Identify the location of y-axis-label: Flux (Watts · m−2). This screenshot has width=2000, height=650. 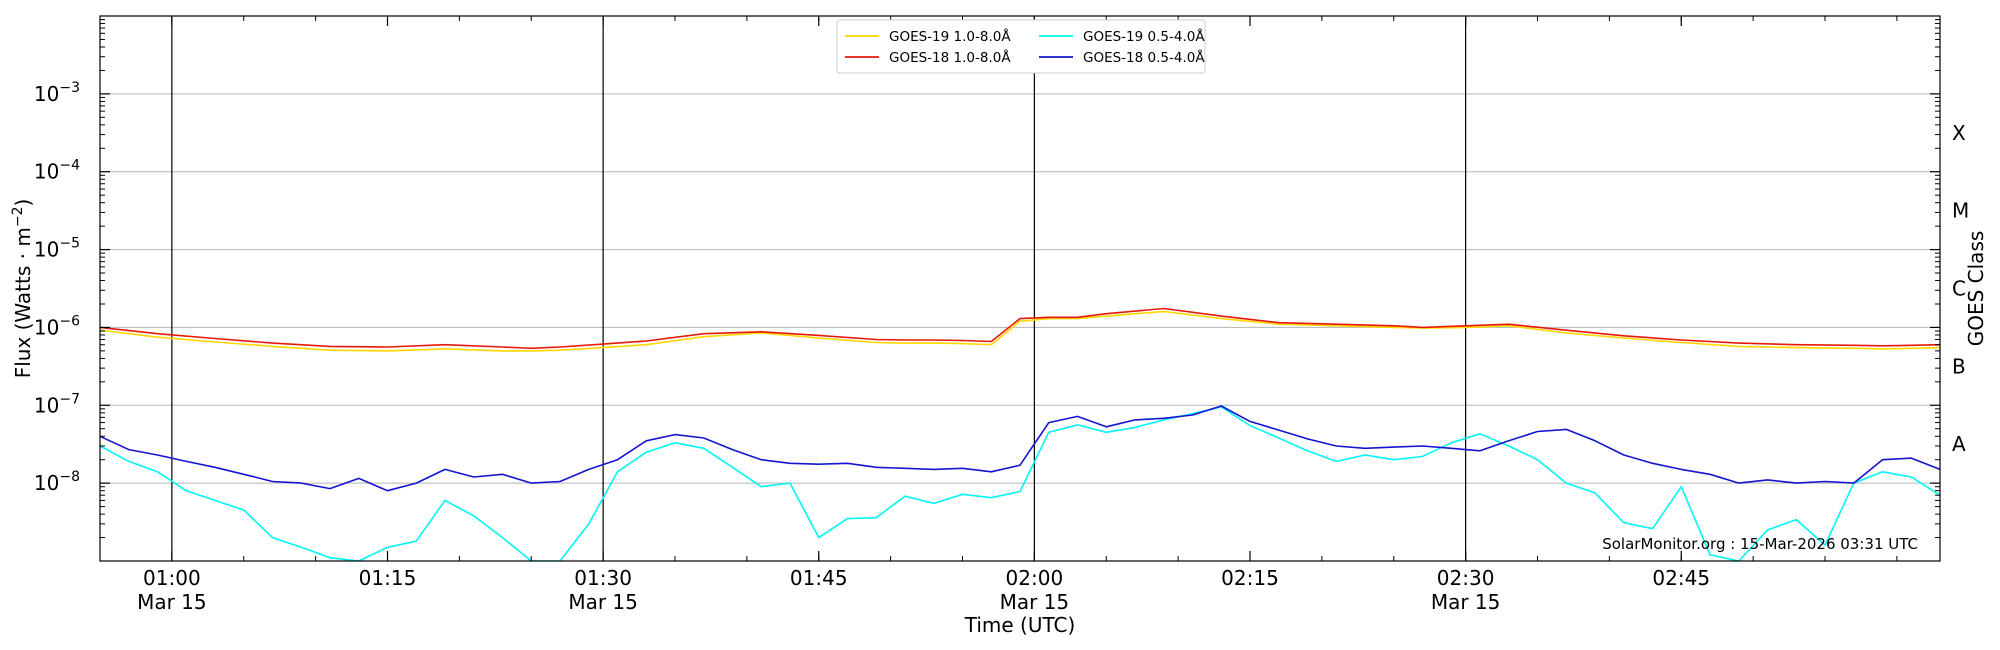
(22, 289).